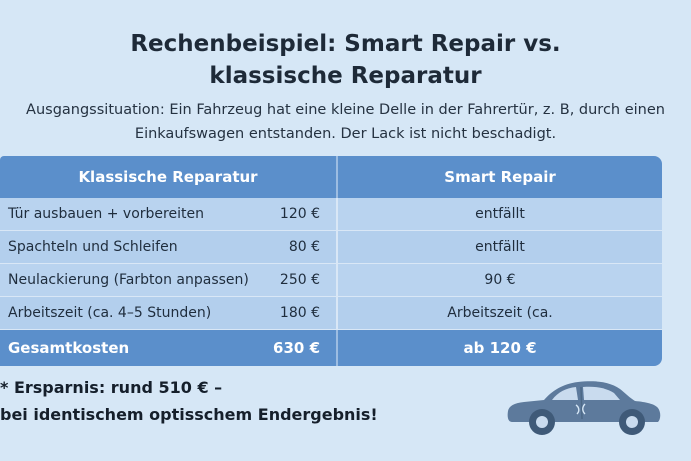 This screenshot has height=461, width=691. Describe the element at coordinates (294, 214) in the screenshot. I see `row-classic-cost: 120 €` at that location.